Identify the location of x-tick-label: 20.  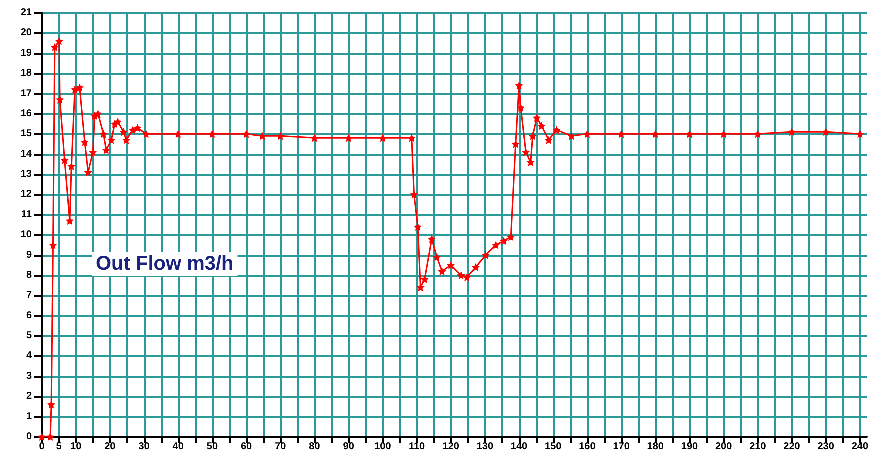
(110, 447).